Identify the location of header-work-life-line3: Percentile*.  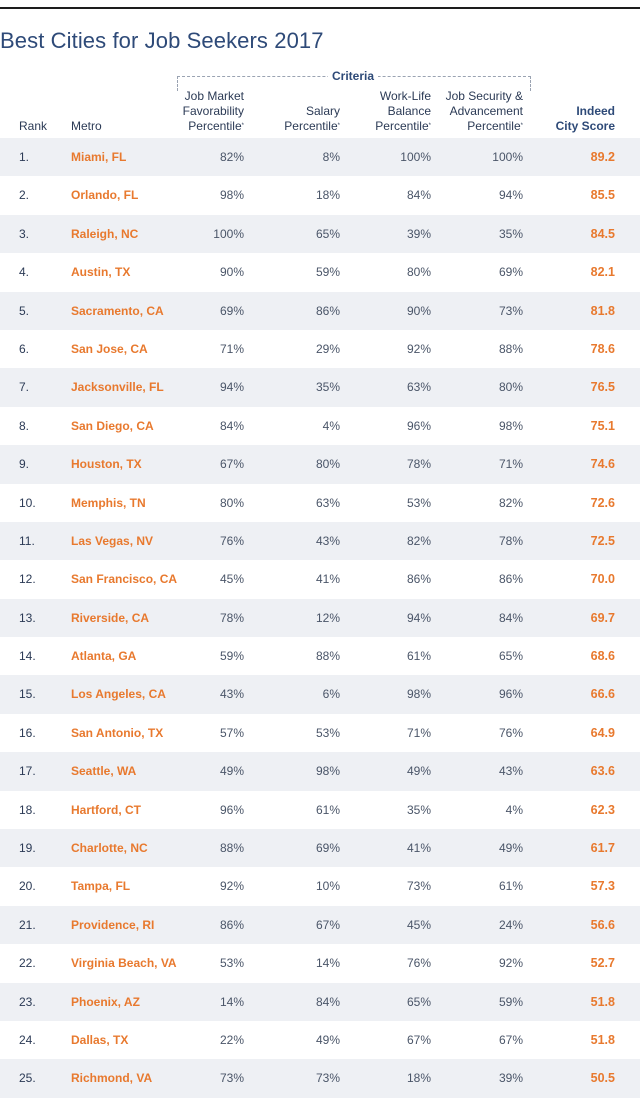
(386, 126).